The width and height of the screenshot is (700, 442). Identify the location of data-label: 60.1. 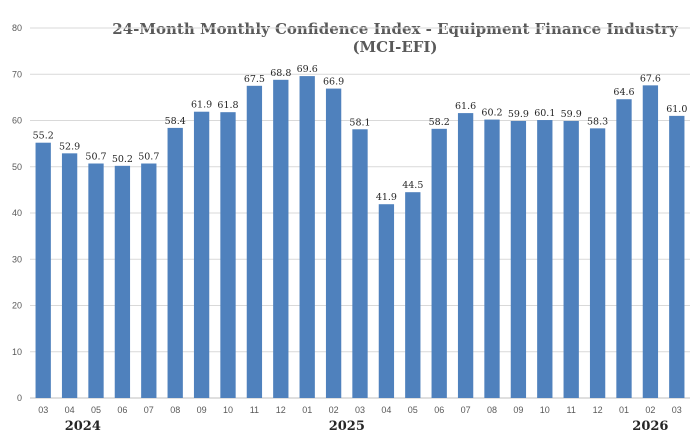
(544, 113).